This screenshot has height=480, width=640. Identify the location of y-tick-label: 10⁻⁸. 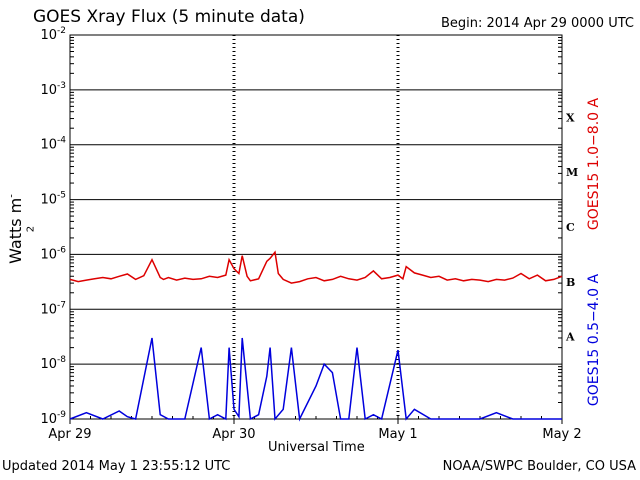
(53, 363).